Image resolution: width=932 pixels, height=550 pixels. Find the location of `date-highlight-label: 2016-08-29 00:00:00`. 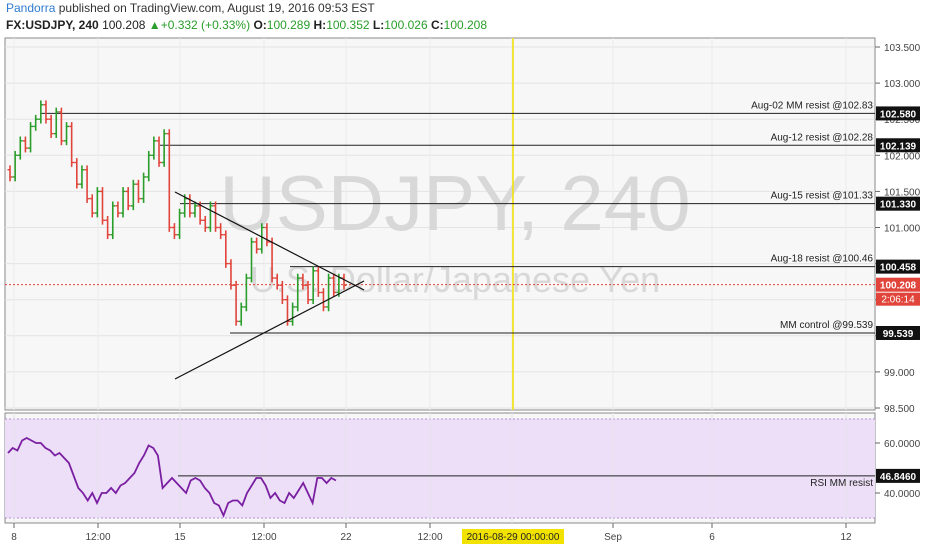

date-highlight-label: 2016-08-29 00:00:00 is located at coordinates (513, 537).